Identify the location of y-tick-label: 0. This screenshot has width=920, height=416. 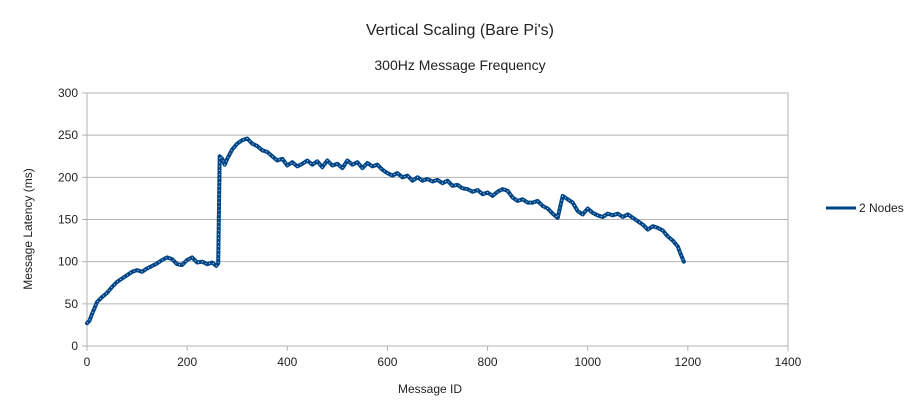
(74, 346).